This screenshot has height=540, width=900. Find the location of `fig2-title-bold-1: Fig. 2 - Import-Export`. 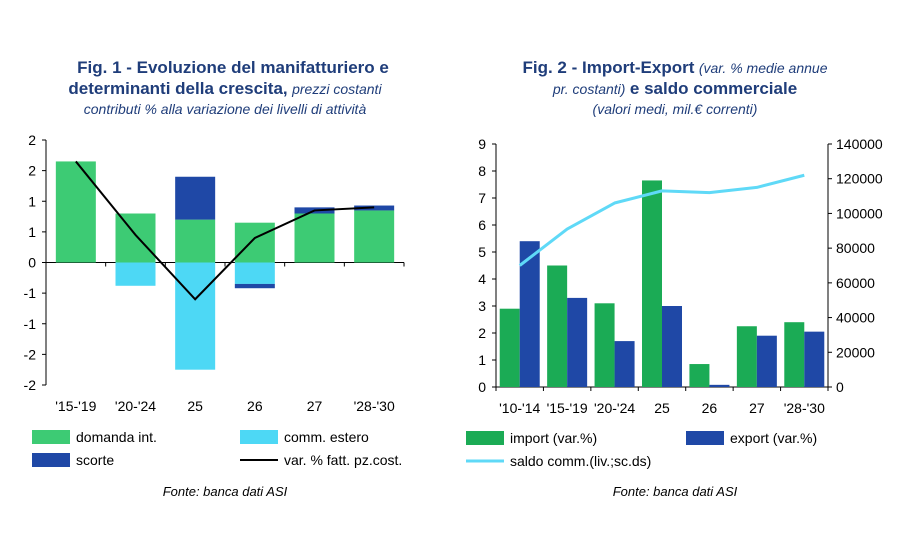

fig2-title-bold-1: Fig. 2 - Import-Export is located at coordinates (608, 67).